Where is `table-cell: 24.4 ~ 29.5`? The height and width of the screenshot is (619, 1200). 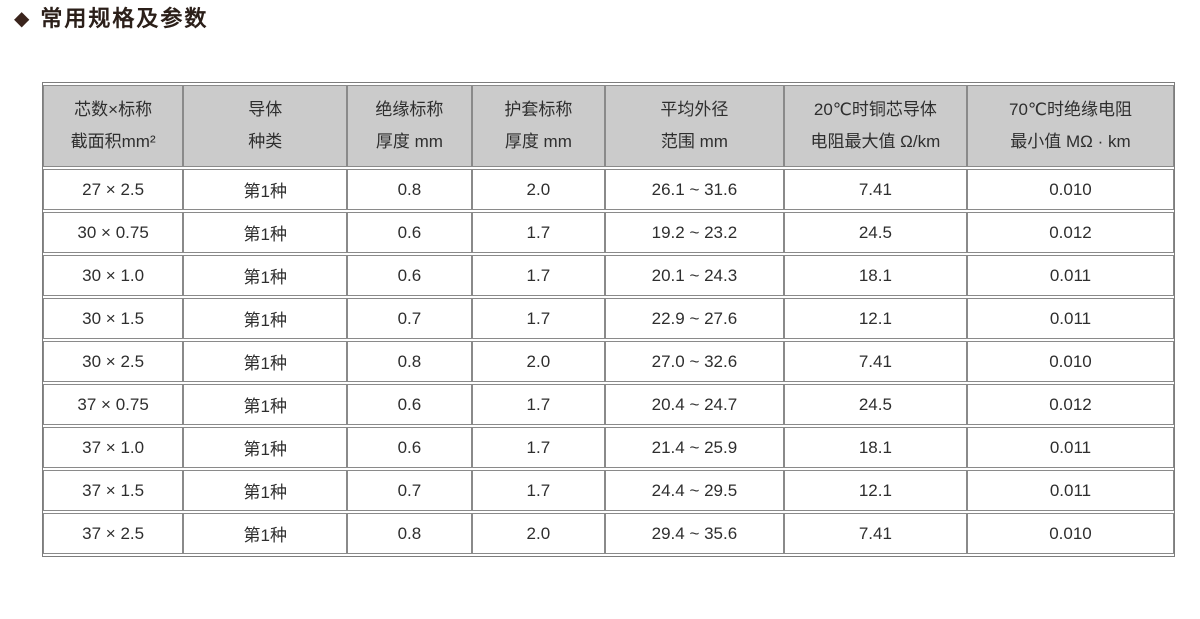
table-cell: 24.4 ~ 29.5 is located at coordinates (694, 490).